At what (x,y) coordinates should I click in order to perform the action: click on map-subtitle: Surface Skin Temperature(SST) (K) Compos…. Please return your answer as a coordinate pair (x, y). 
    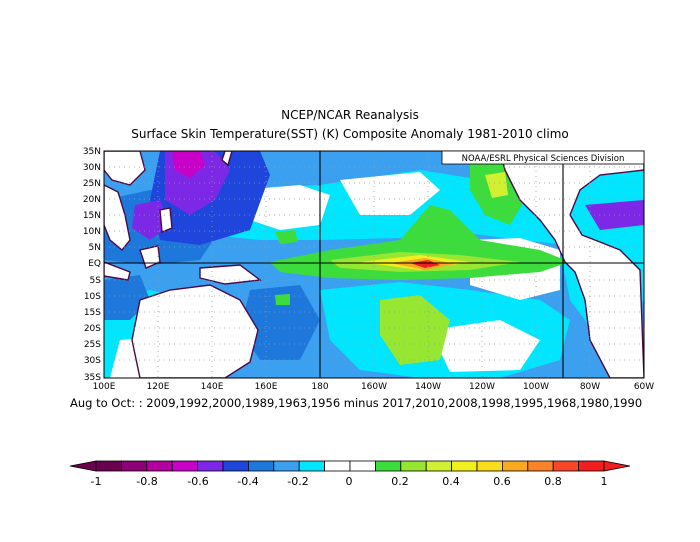
    Looking at the image, I should click on (350, 134).